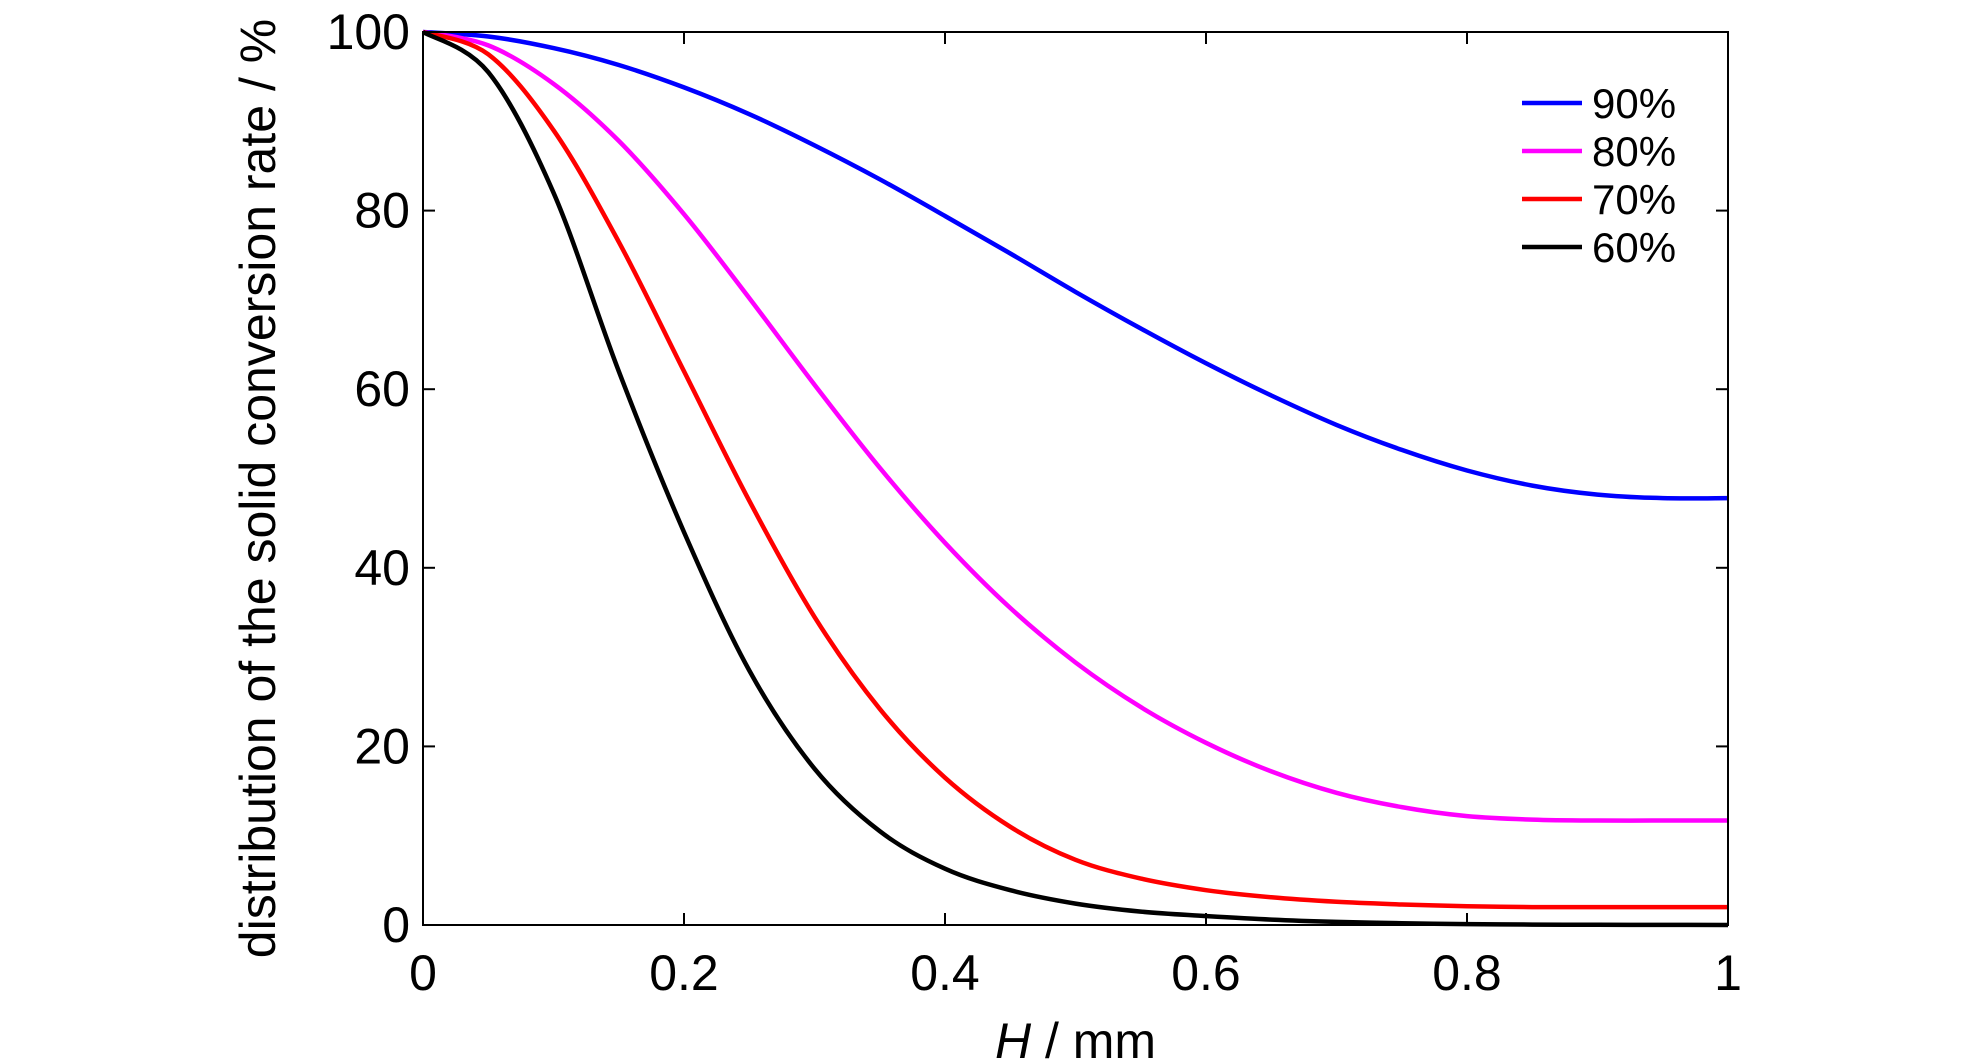 The width and height of the screenshot is (1984, 1063). Describe the element at coordinates (423, 973) in the screenshot. I see `x-tick-label: 0` at that location.